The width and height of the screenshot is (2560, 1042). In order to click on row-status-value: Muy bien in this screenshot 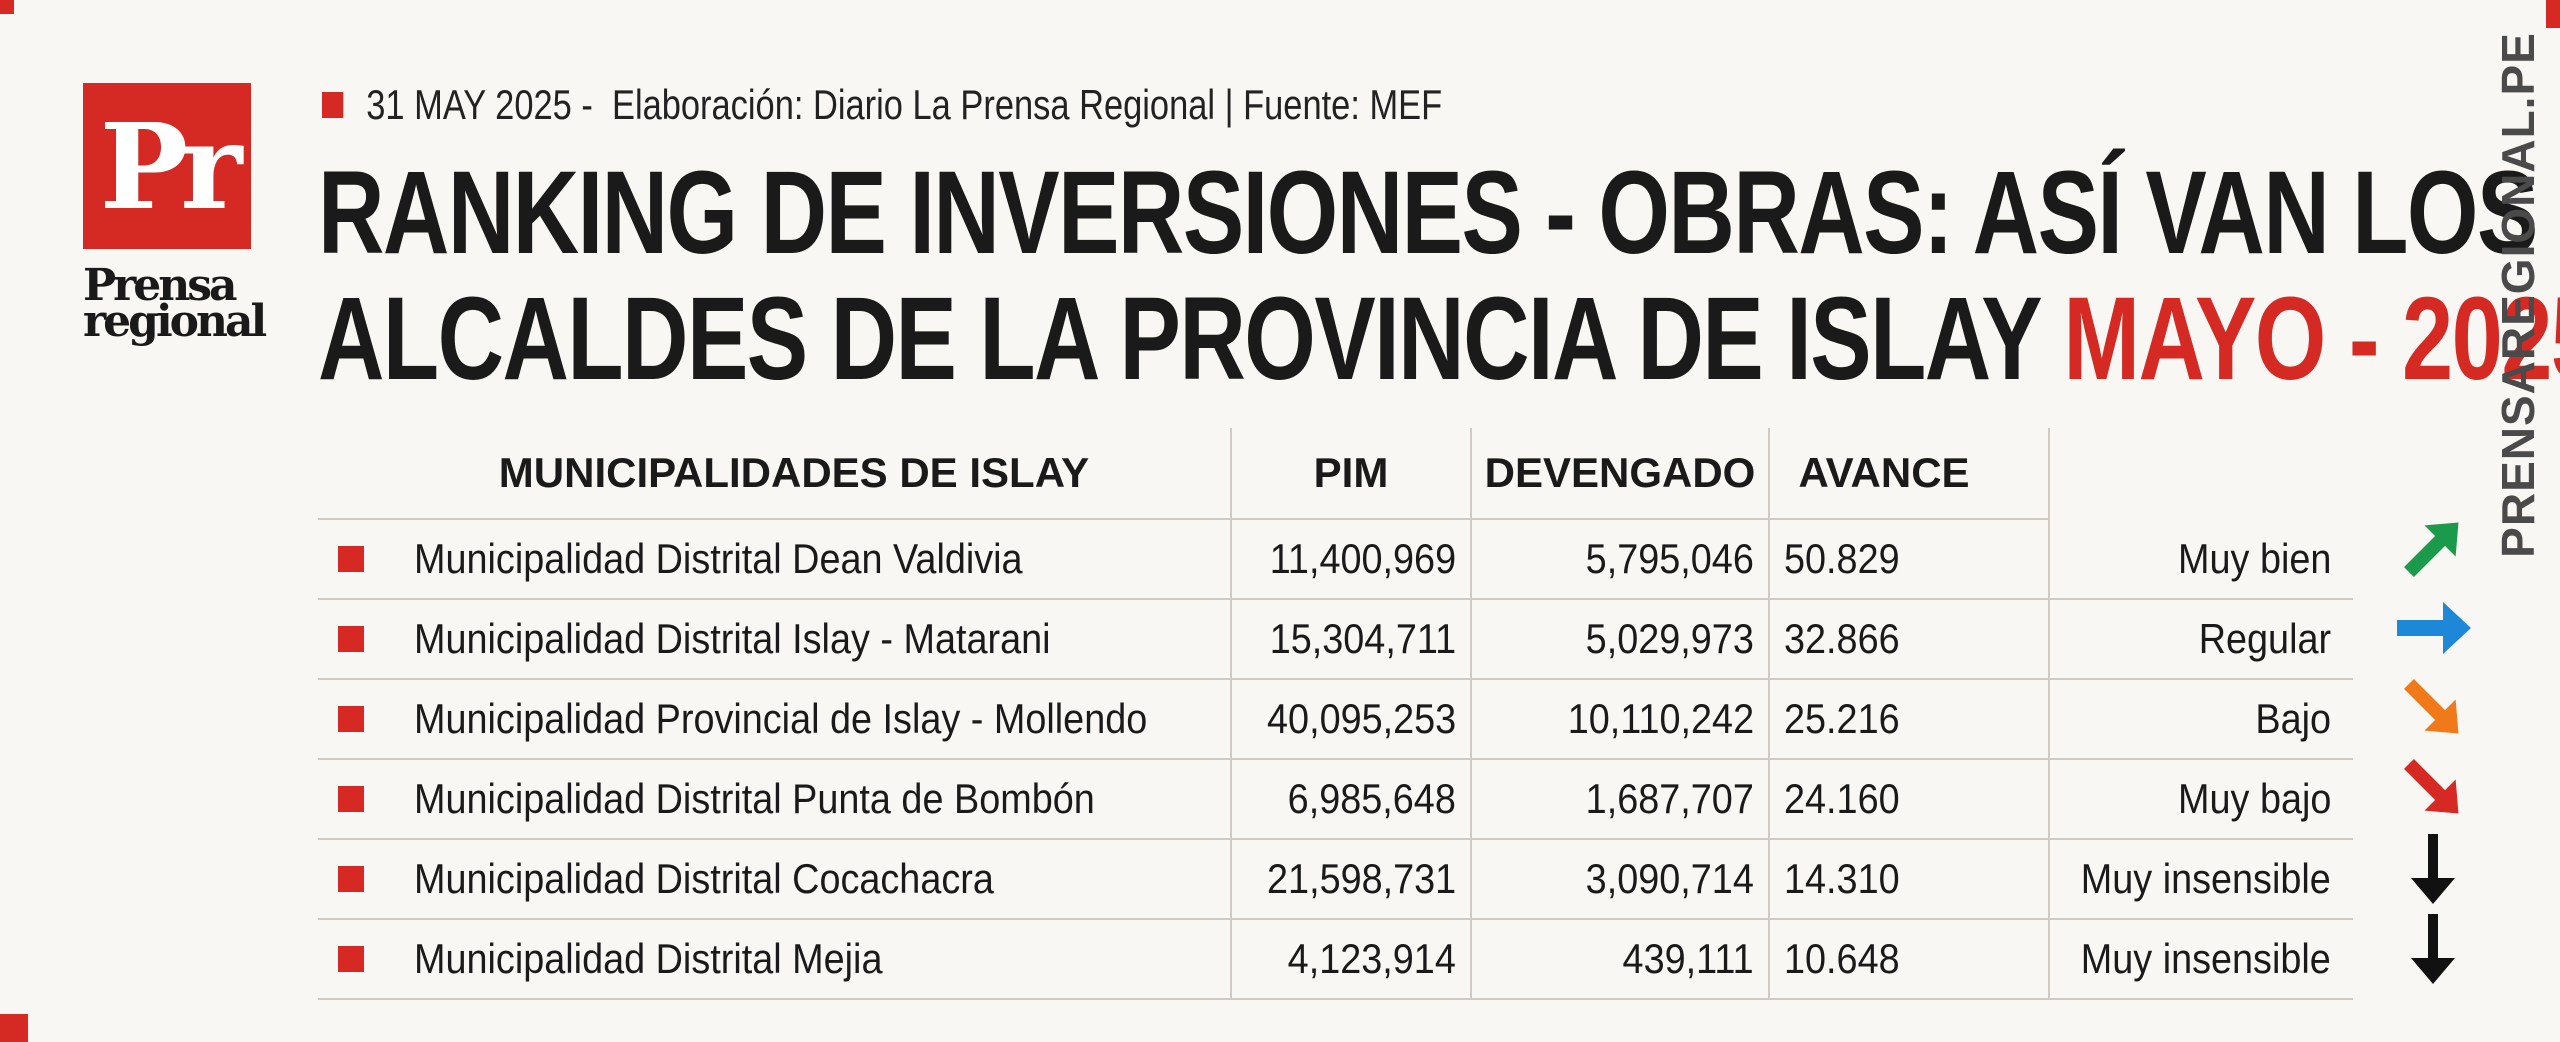, I will do `click(2254, 558)`.